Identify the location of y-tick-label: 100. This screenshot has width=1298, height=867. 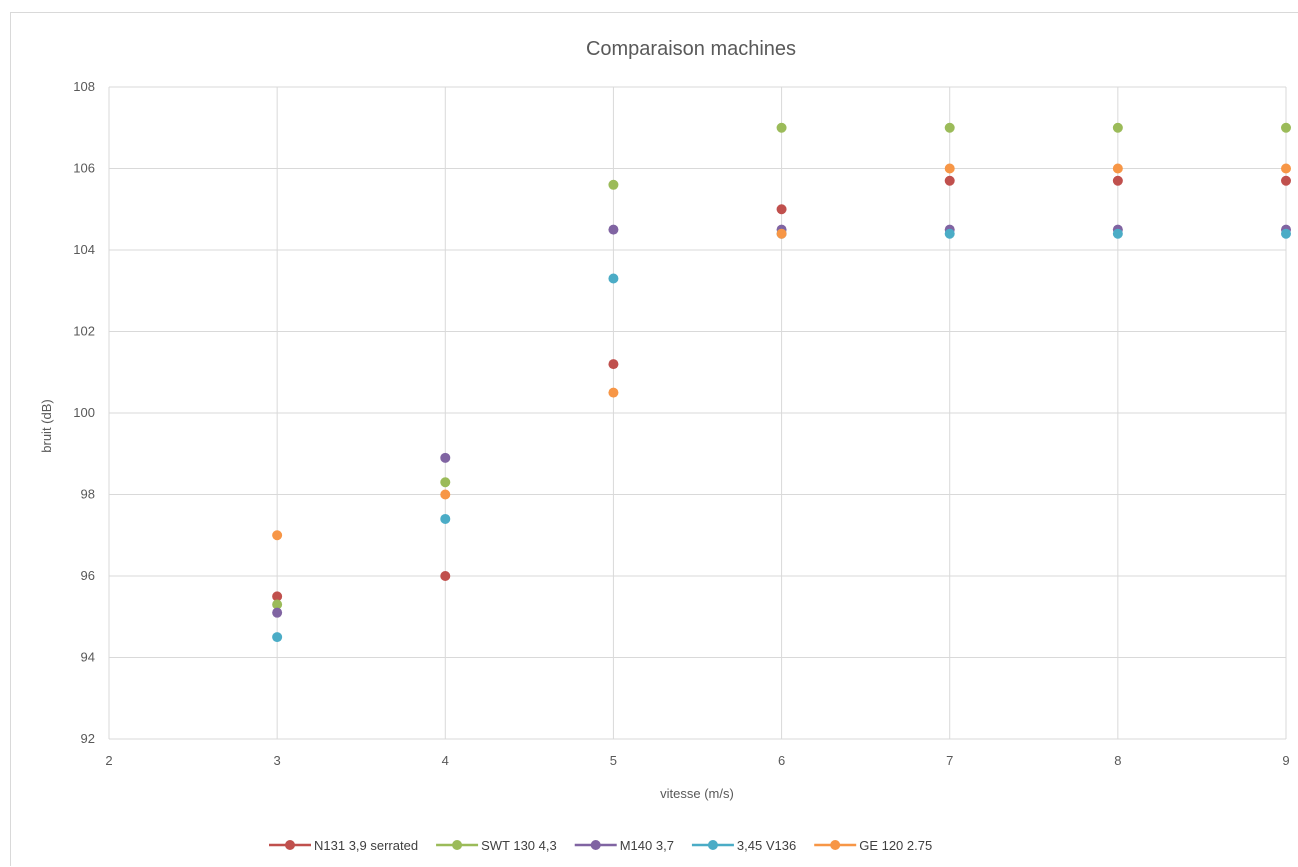
(84, 412).